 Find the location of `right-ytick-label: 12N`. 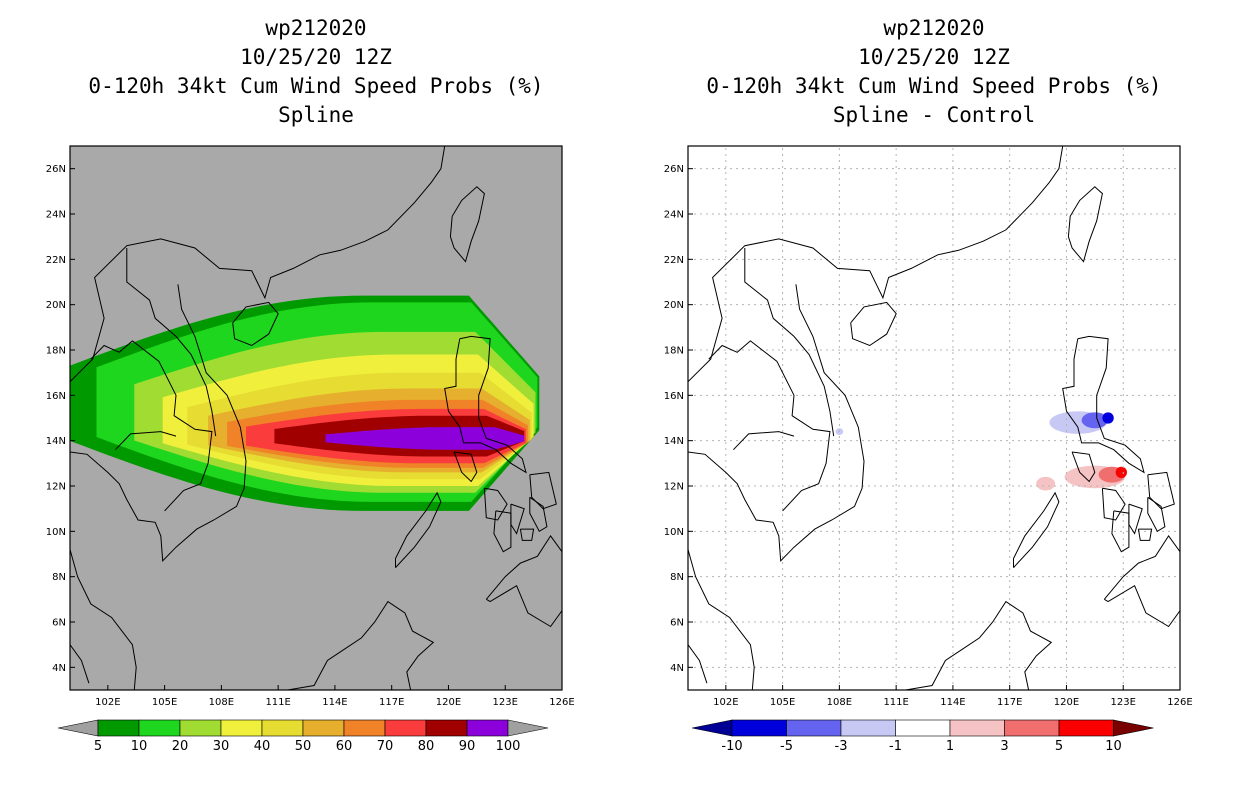

right-ytick-label: 12N is located at coordinates (674, 487).